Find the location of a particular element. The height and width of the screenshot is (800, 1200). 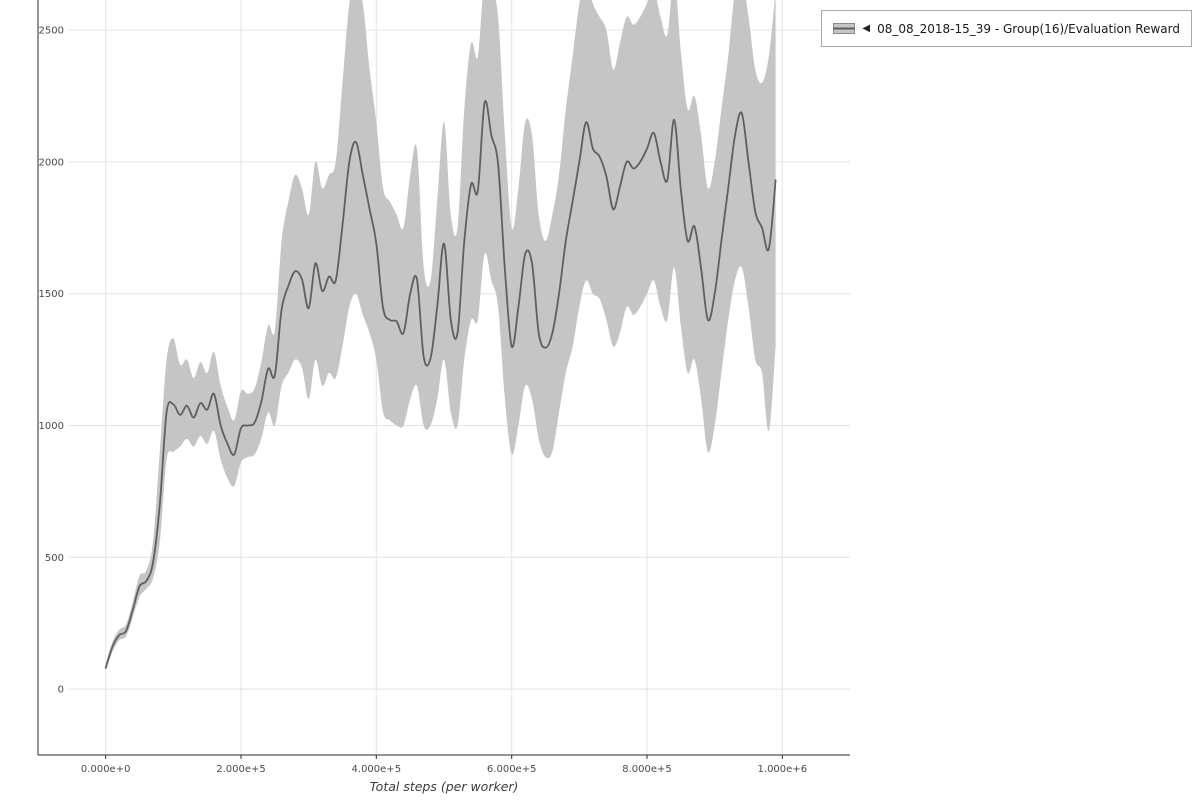

x-axis-title: Total steps (per worker) is located at coordinates (444, 786).